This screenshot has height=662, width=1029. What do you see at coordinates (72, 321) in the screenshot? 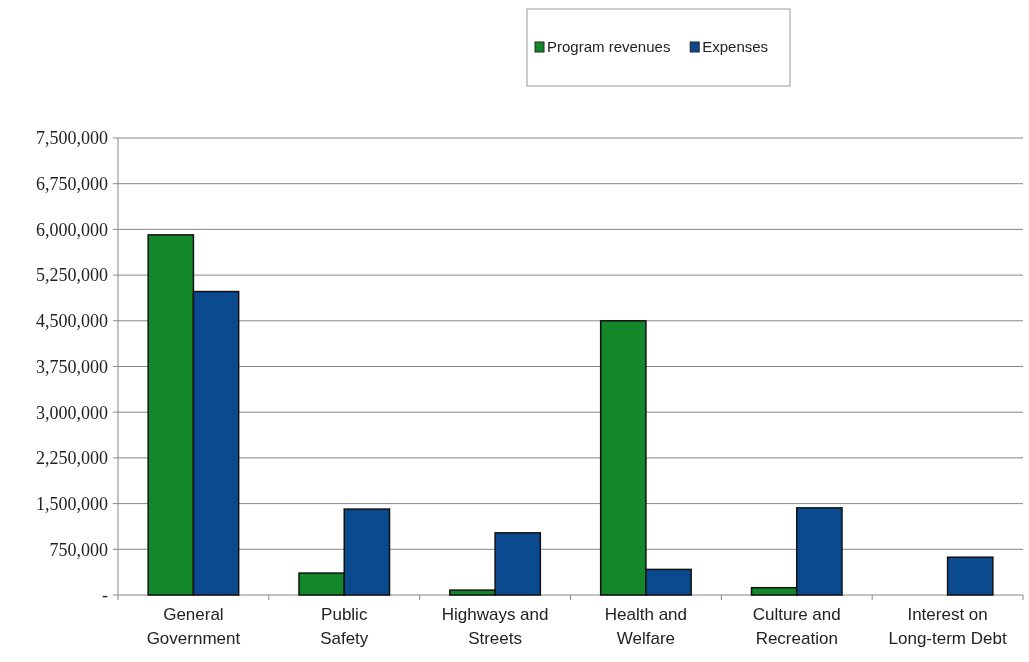
I see `y-tick-label: 4,500,000` at bounding box center [72, 321].